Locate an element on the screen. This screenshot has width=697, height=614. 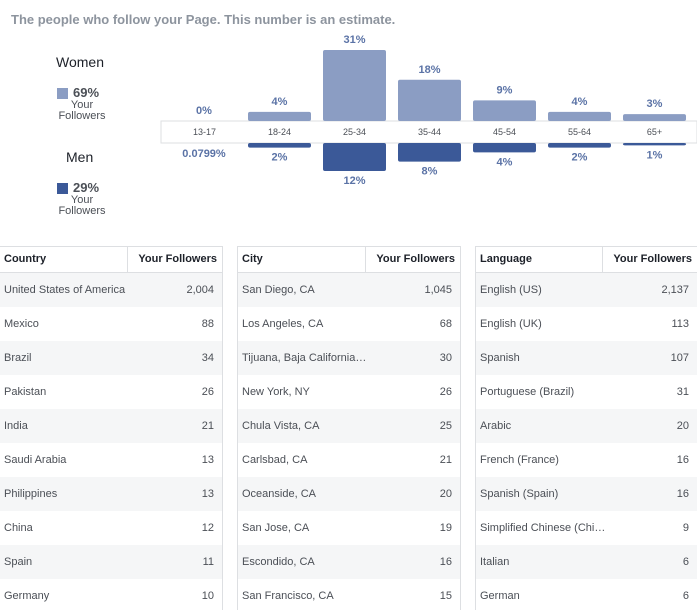
legend-women-swatch is located at coordinates (62, 93).